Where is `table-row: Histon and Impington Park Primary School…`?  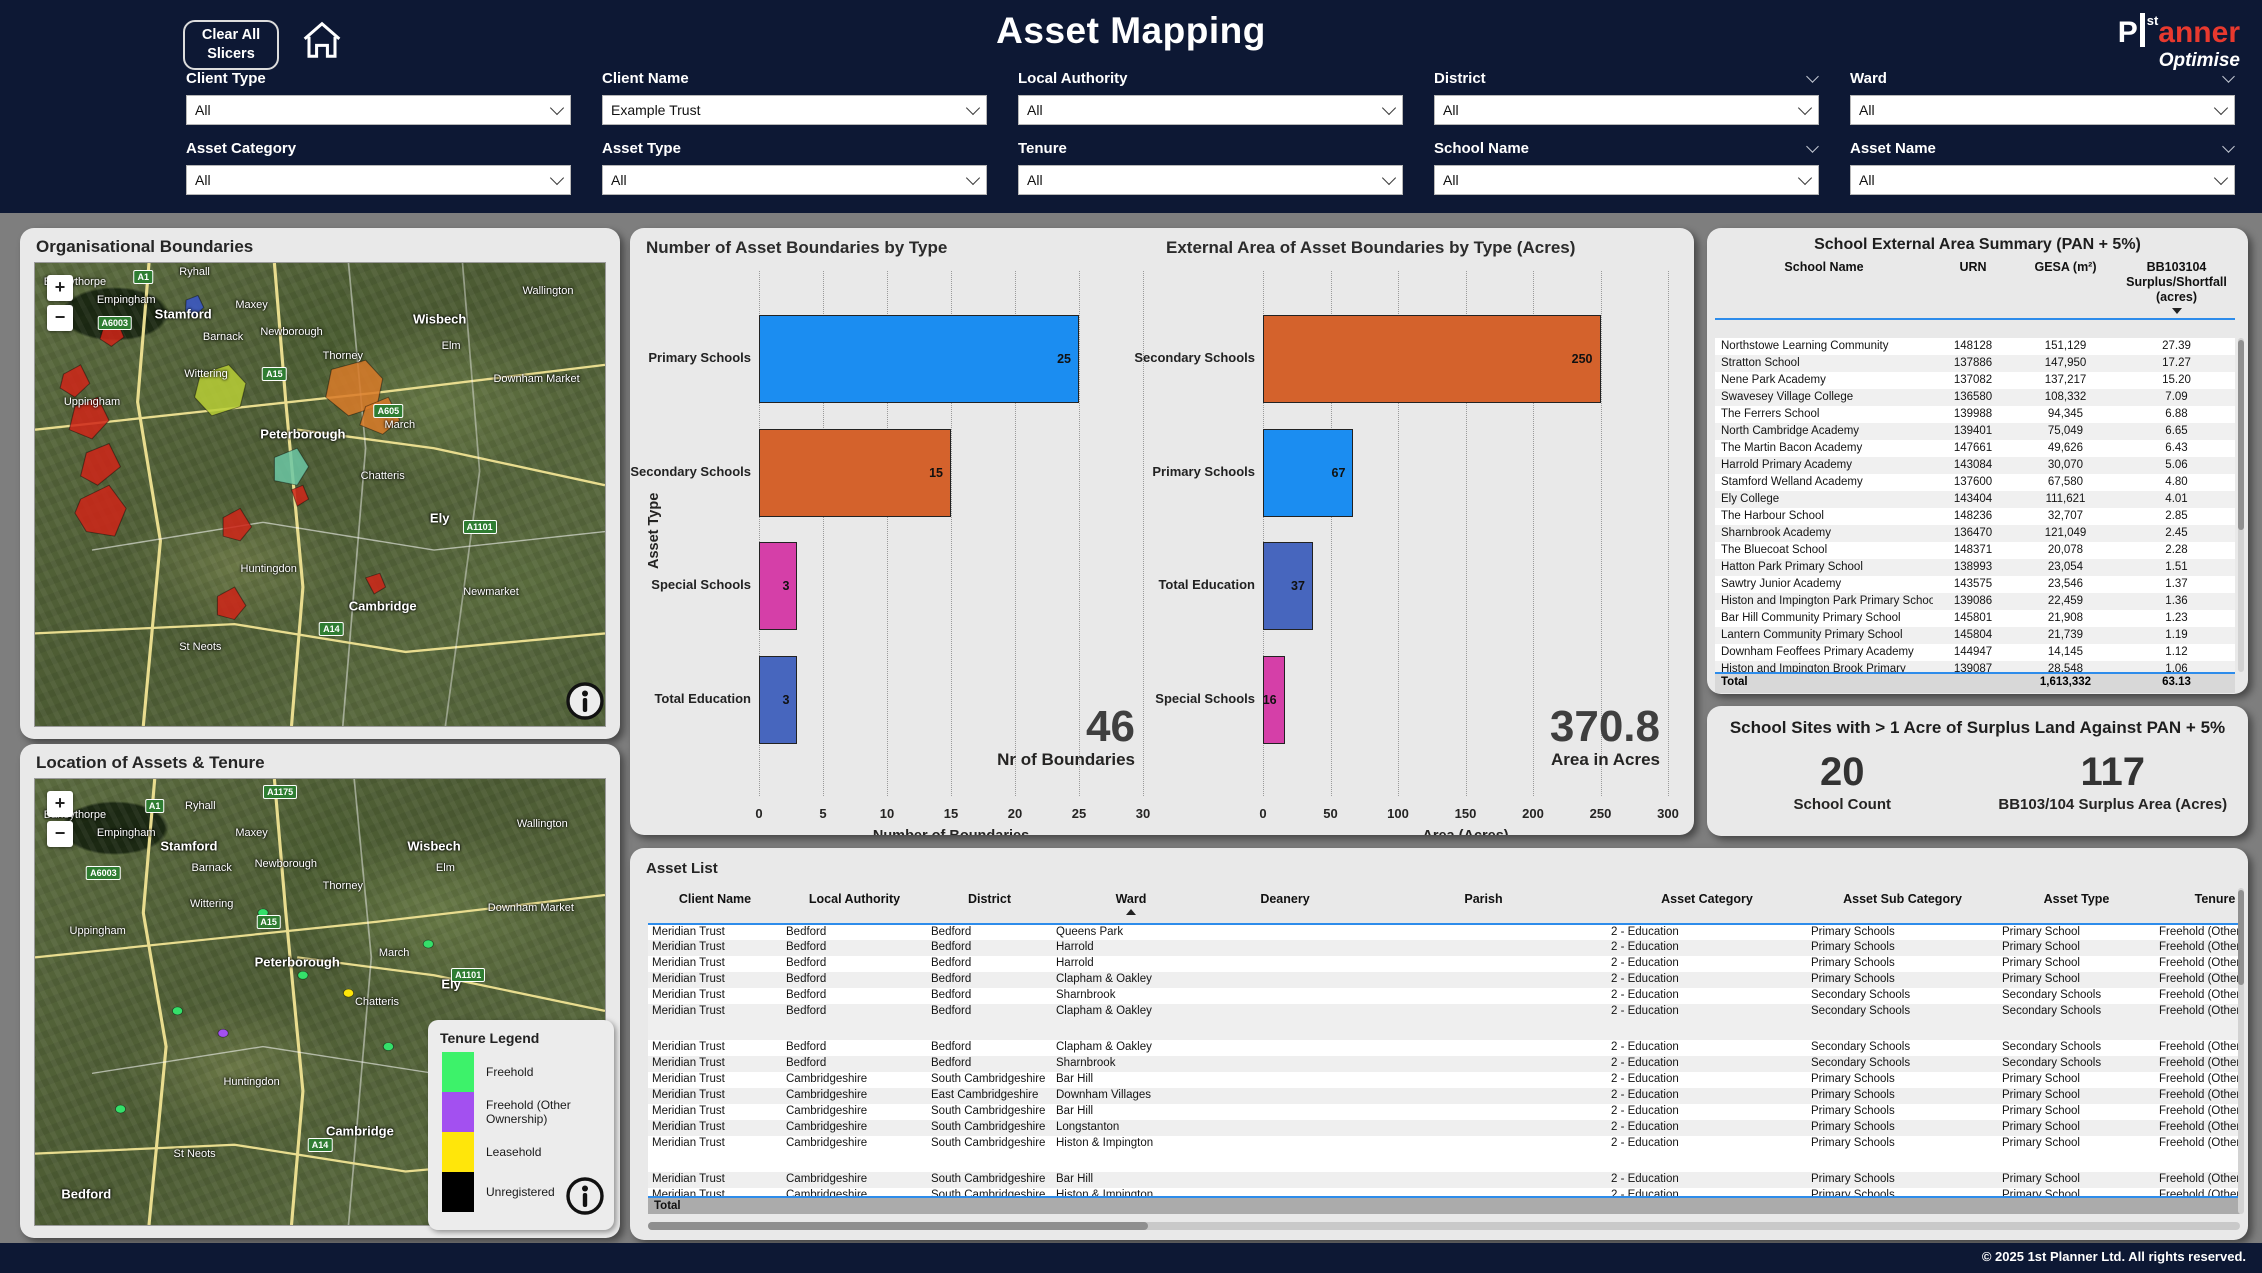 table-row: Histon and Impington Park Primary School… is located at coordinates (1975, 601).